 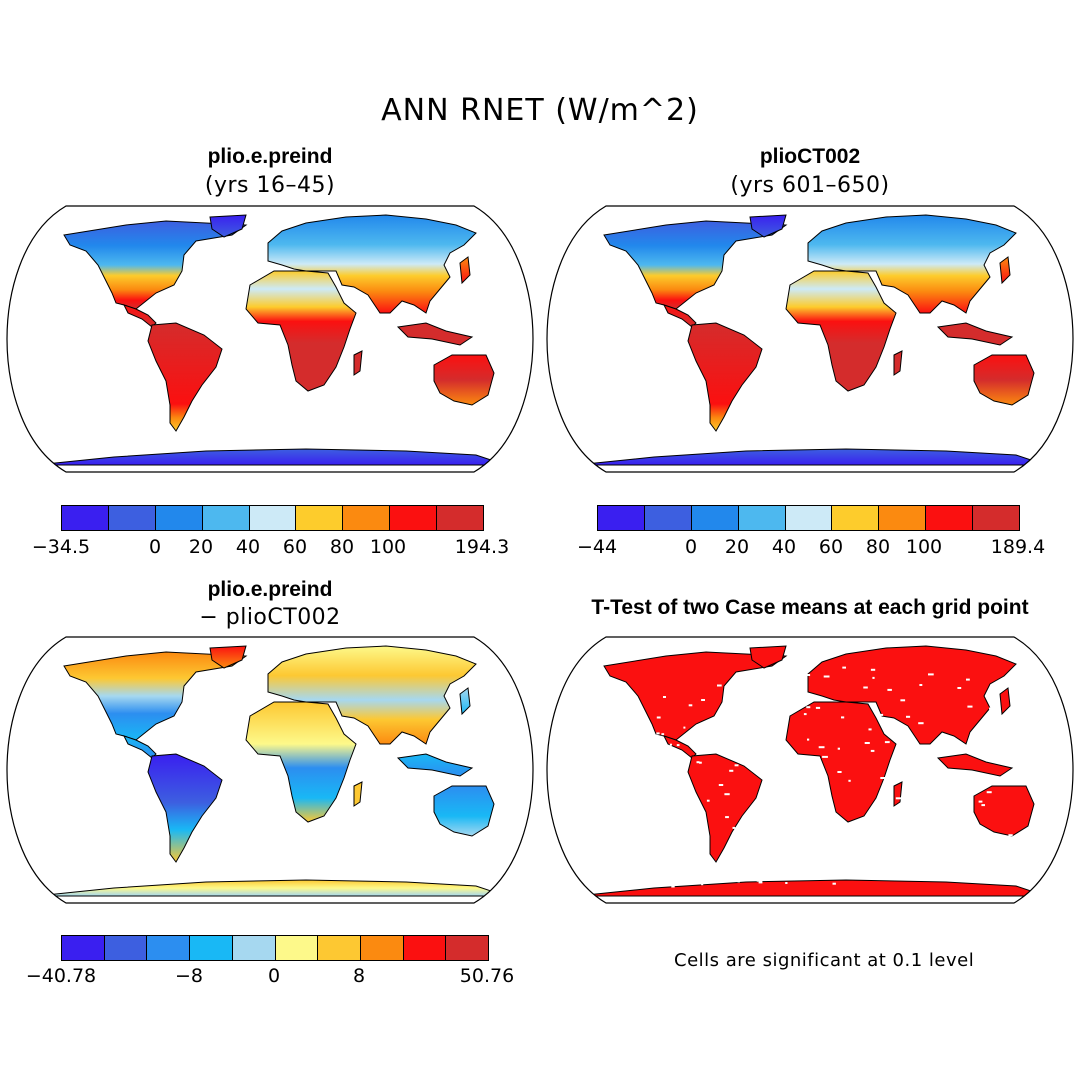 What do you see at coordinates (597, 547) in the screenshot?
I see `panel-2-tick: −44` at bounding box center [597, 547].